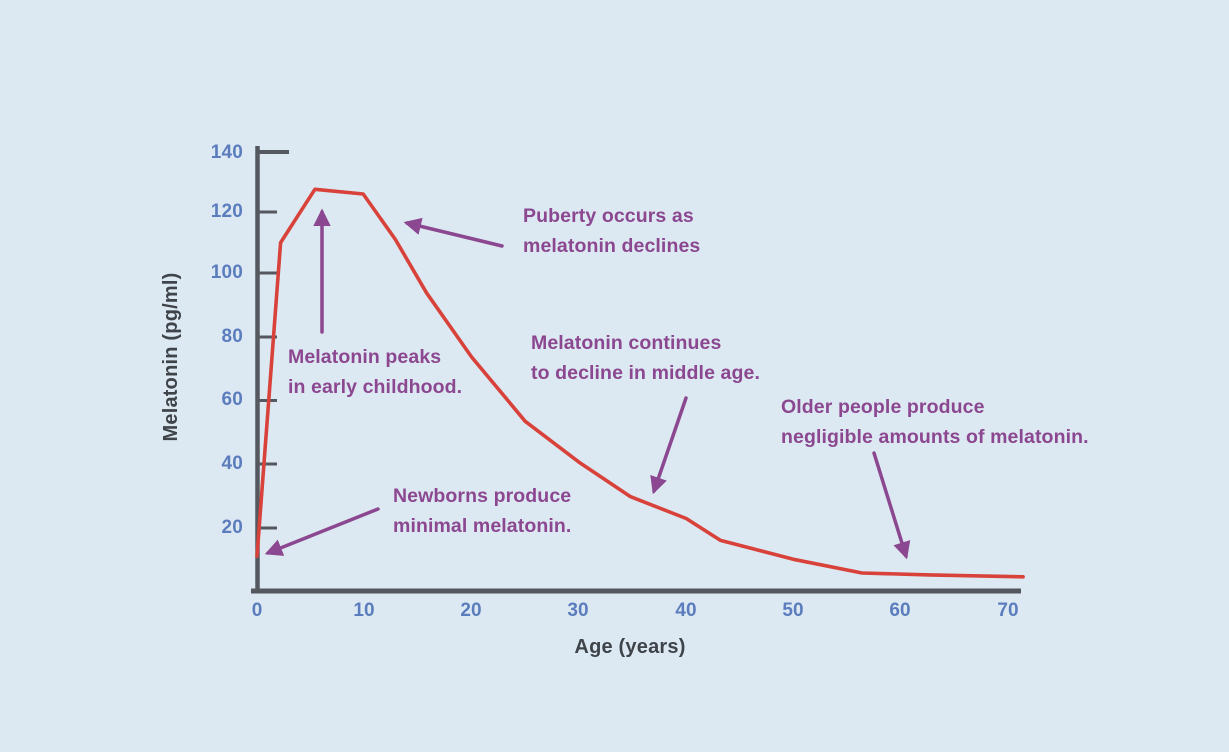 Image resolution: width=1229 pixels, height=752 pixels. I want to click on x-tick-label-0: 0, so click(257, 610).